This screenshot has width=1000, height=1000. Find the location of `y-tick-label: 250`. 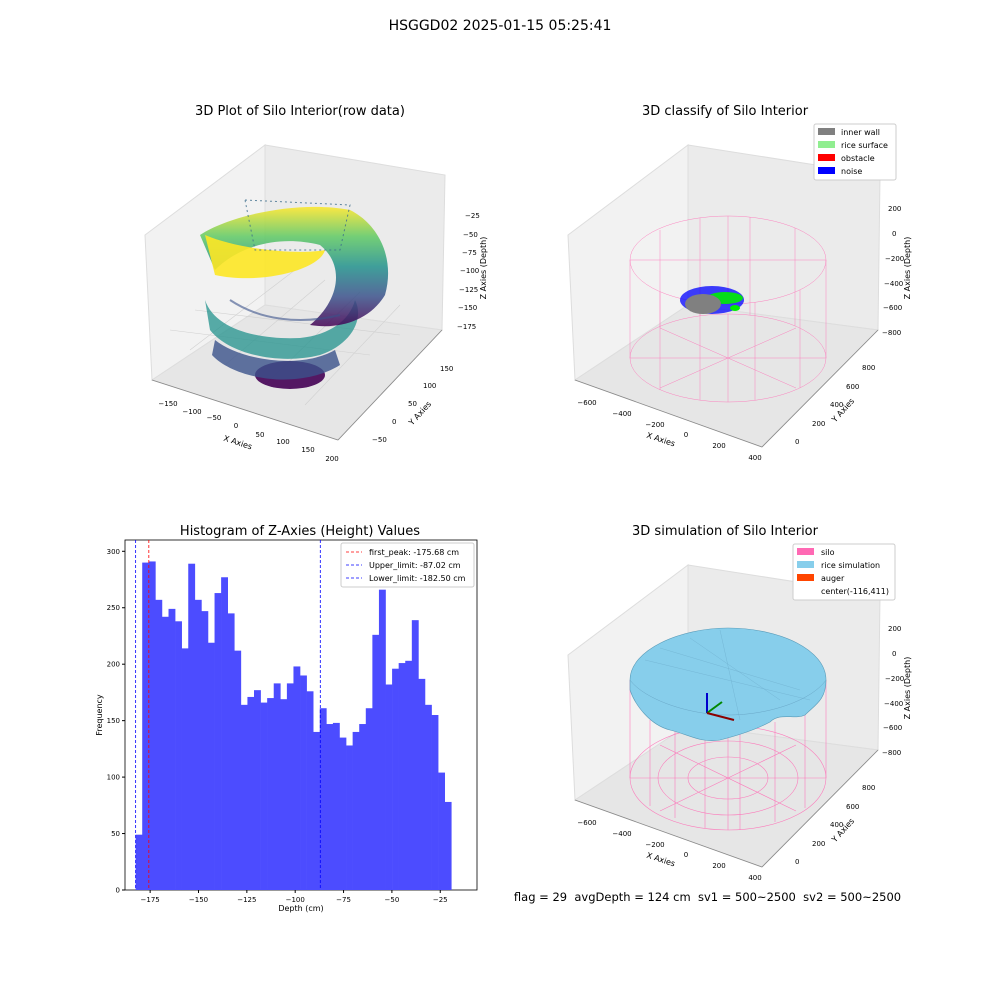

y-tick-label: 250 is located at coordinates (113, 608).